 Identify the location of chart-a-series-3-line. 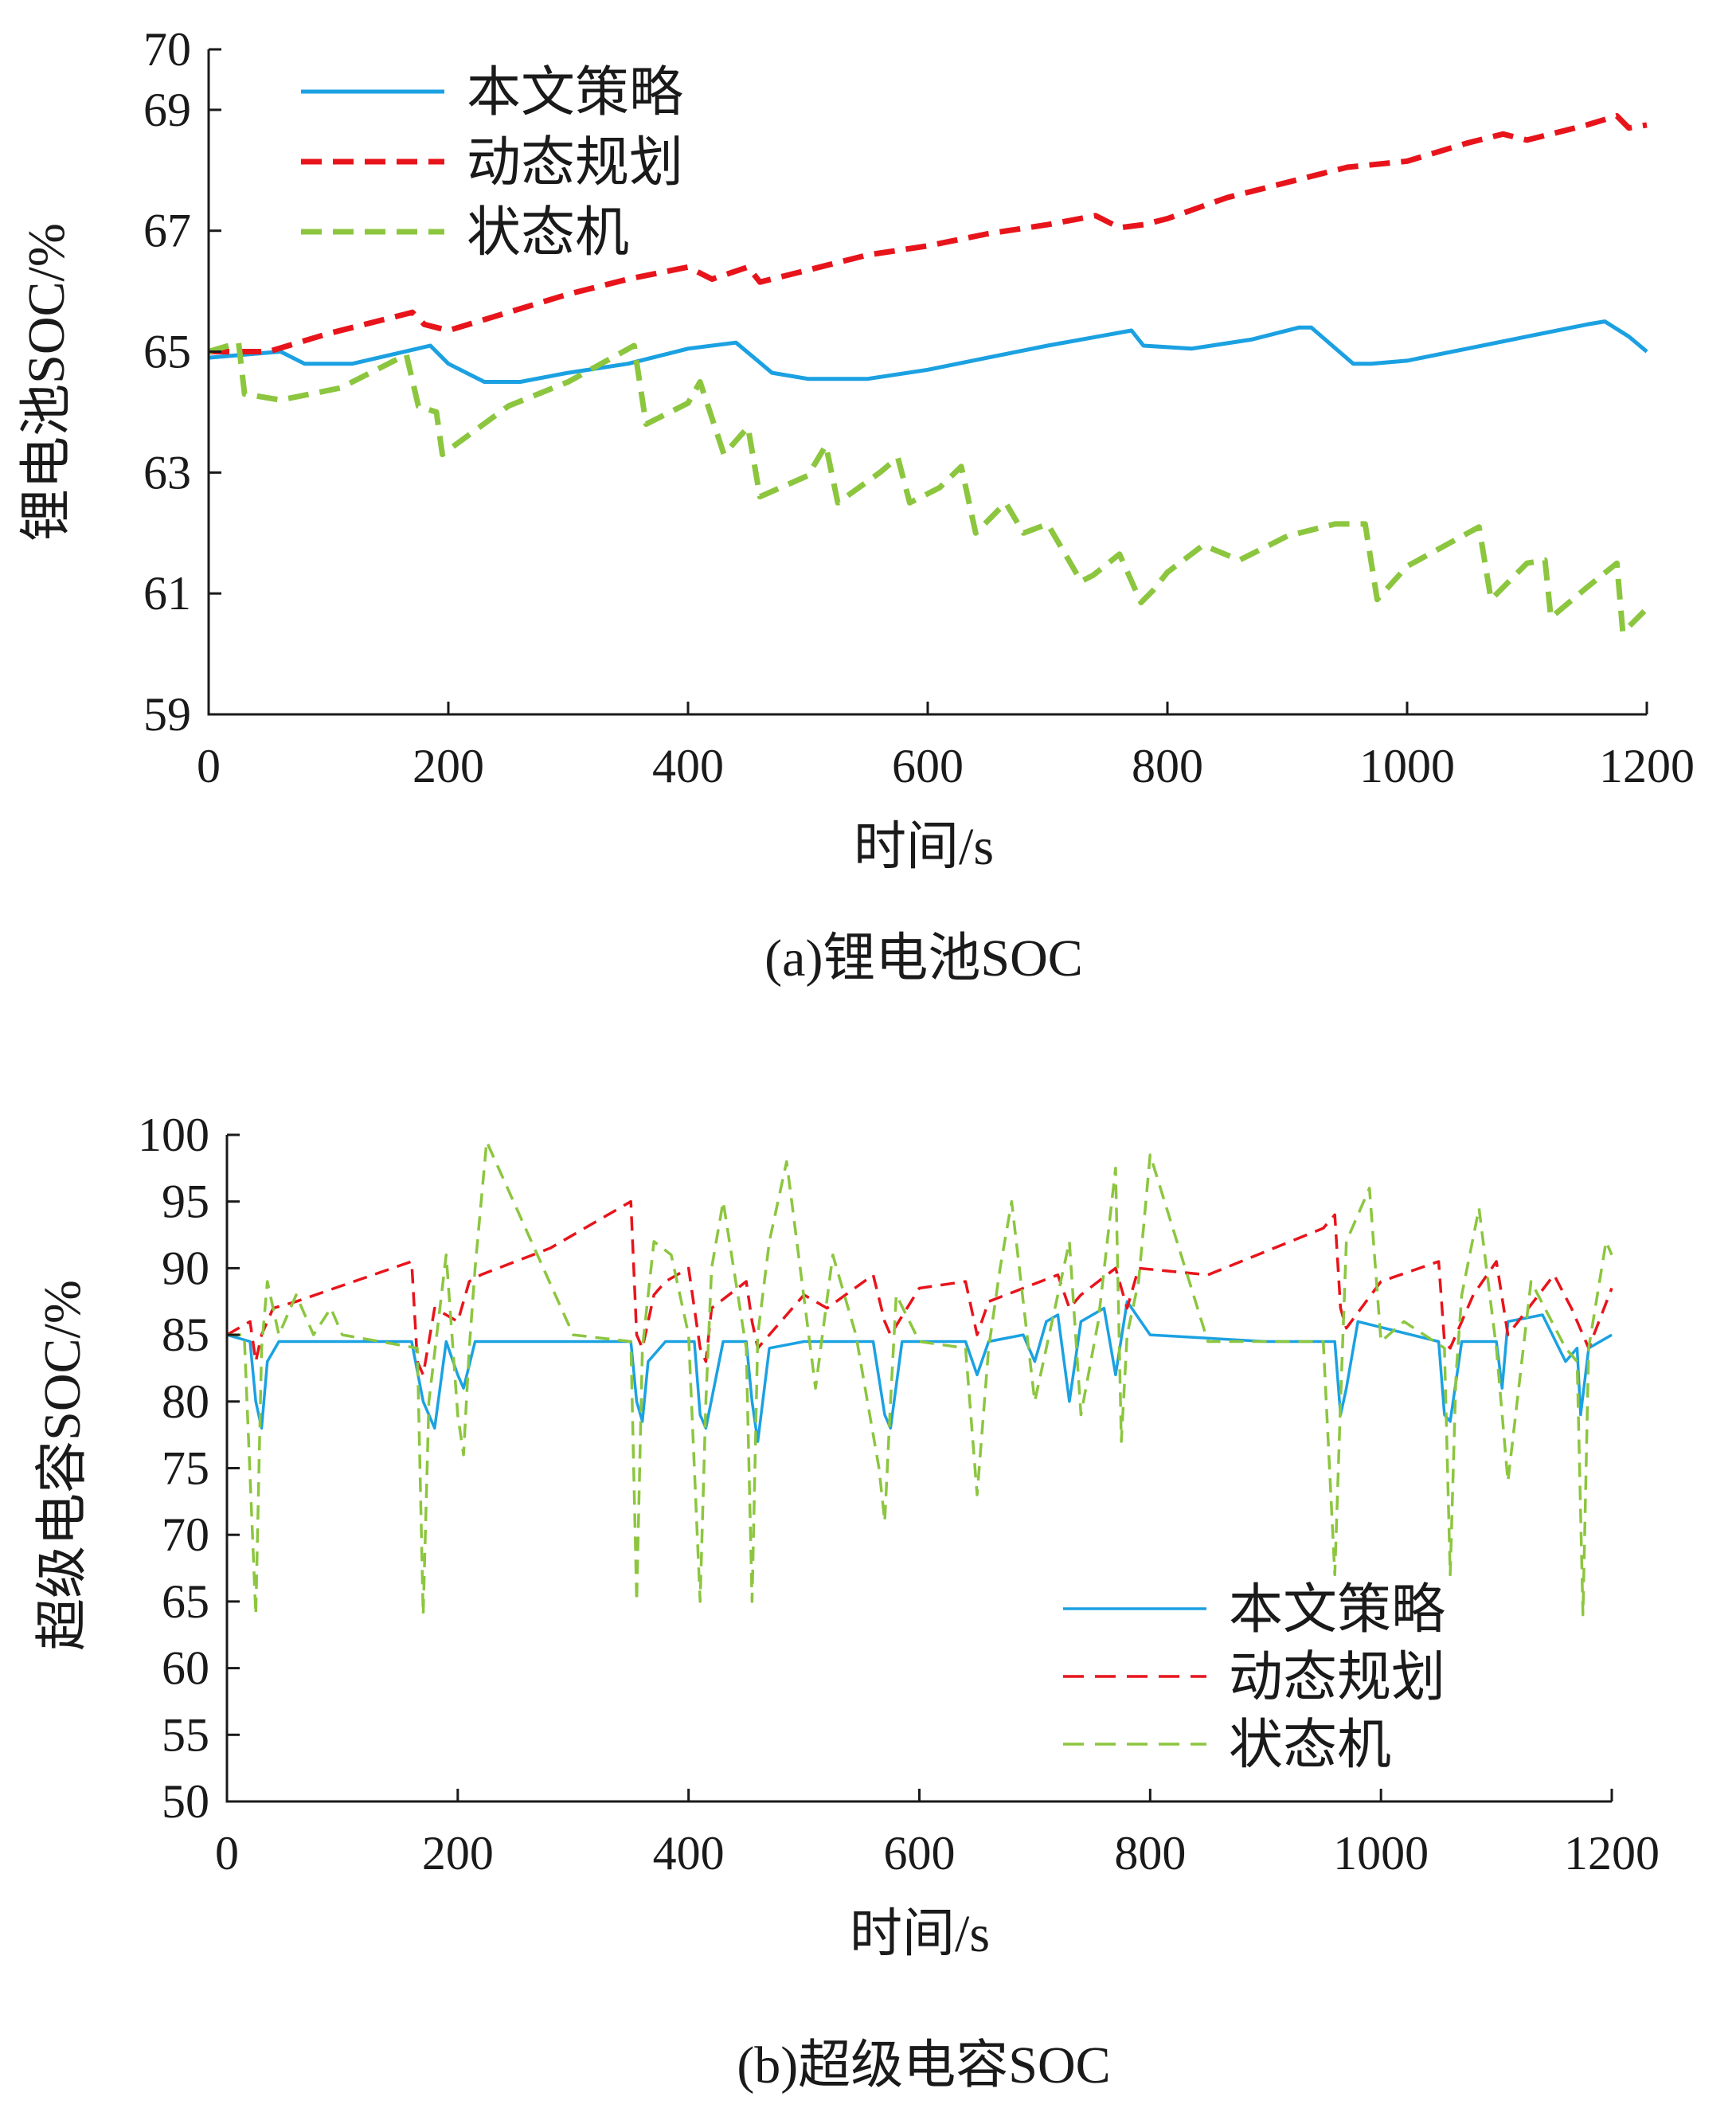
(928, 488).